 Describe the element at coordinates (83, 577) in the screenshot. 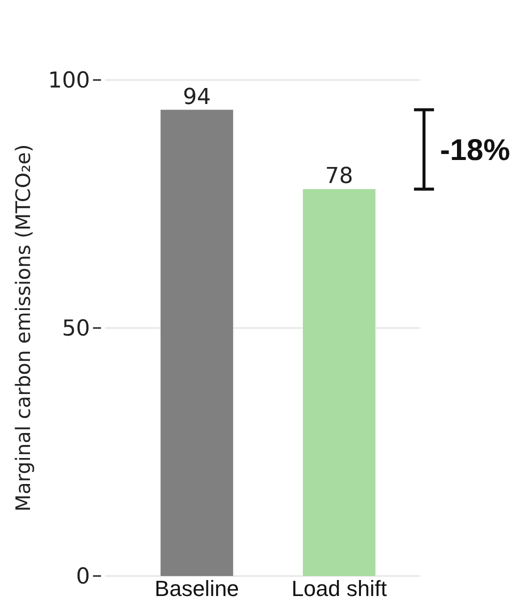

I see `y-tick-label: 0` at that location.